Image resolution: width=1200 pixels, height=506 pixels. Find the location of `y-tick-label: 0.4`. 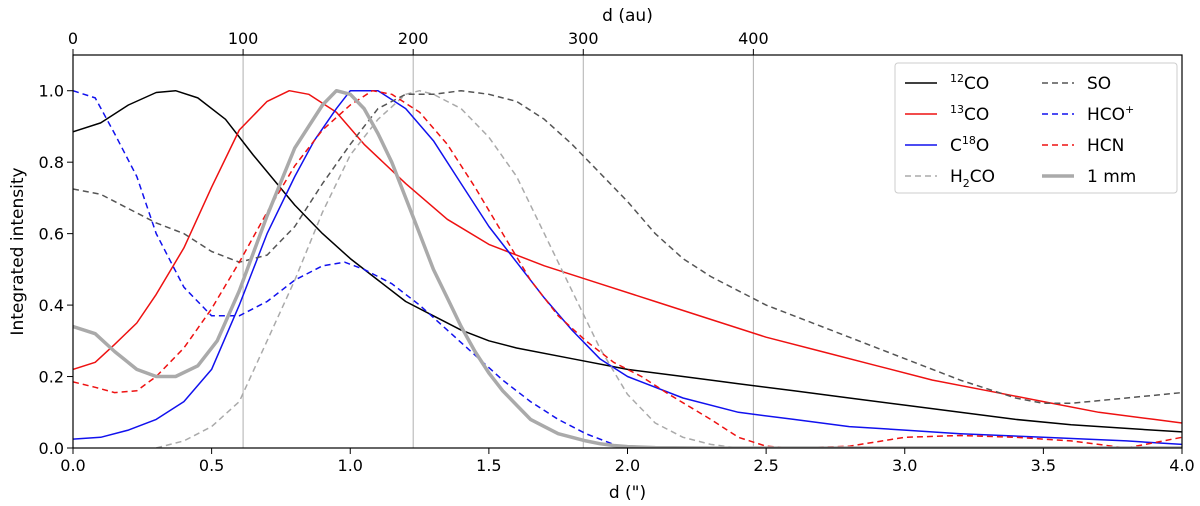

y-tick-label: 0.4 is located at coordinates (51, 305).